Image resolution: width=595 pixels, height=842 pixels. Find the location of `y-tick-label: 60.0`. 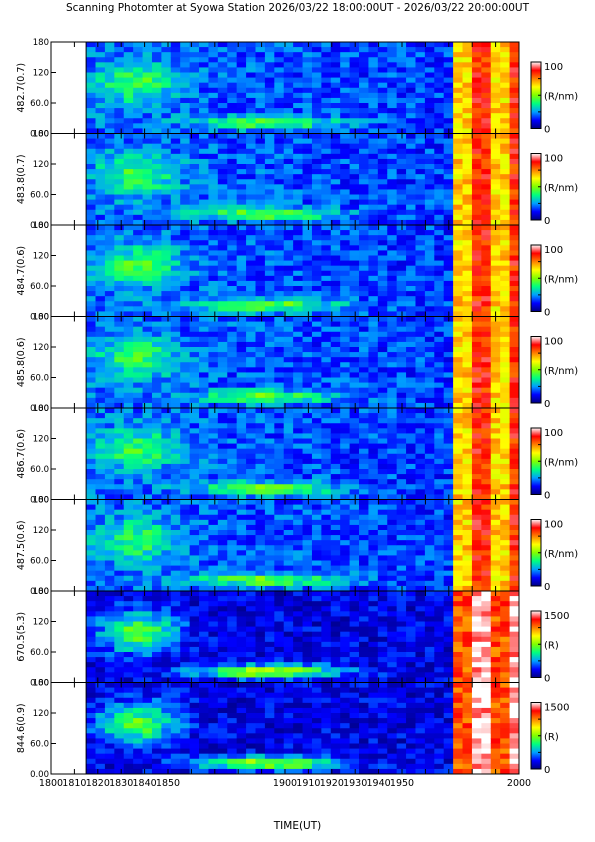

y-tick-label: 60.0 is located at coordinates (39, 104).